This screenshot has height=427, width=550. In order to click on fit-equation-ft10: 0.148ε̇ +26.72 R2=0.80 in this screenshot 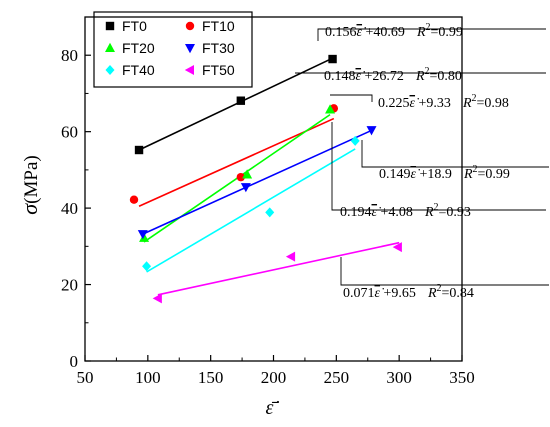, I will do `click(393, 75)`.